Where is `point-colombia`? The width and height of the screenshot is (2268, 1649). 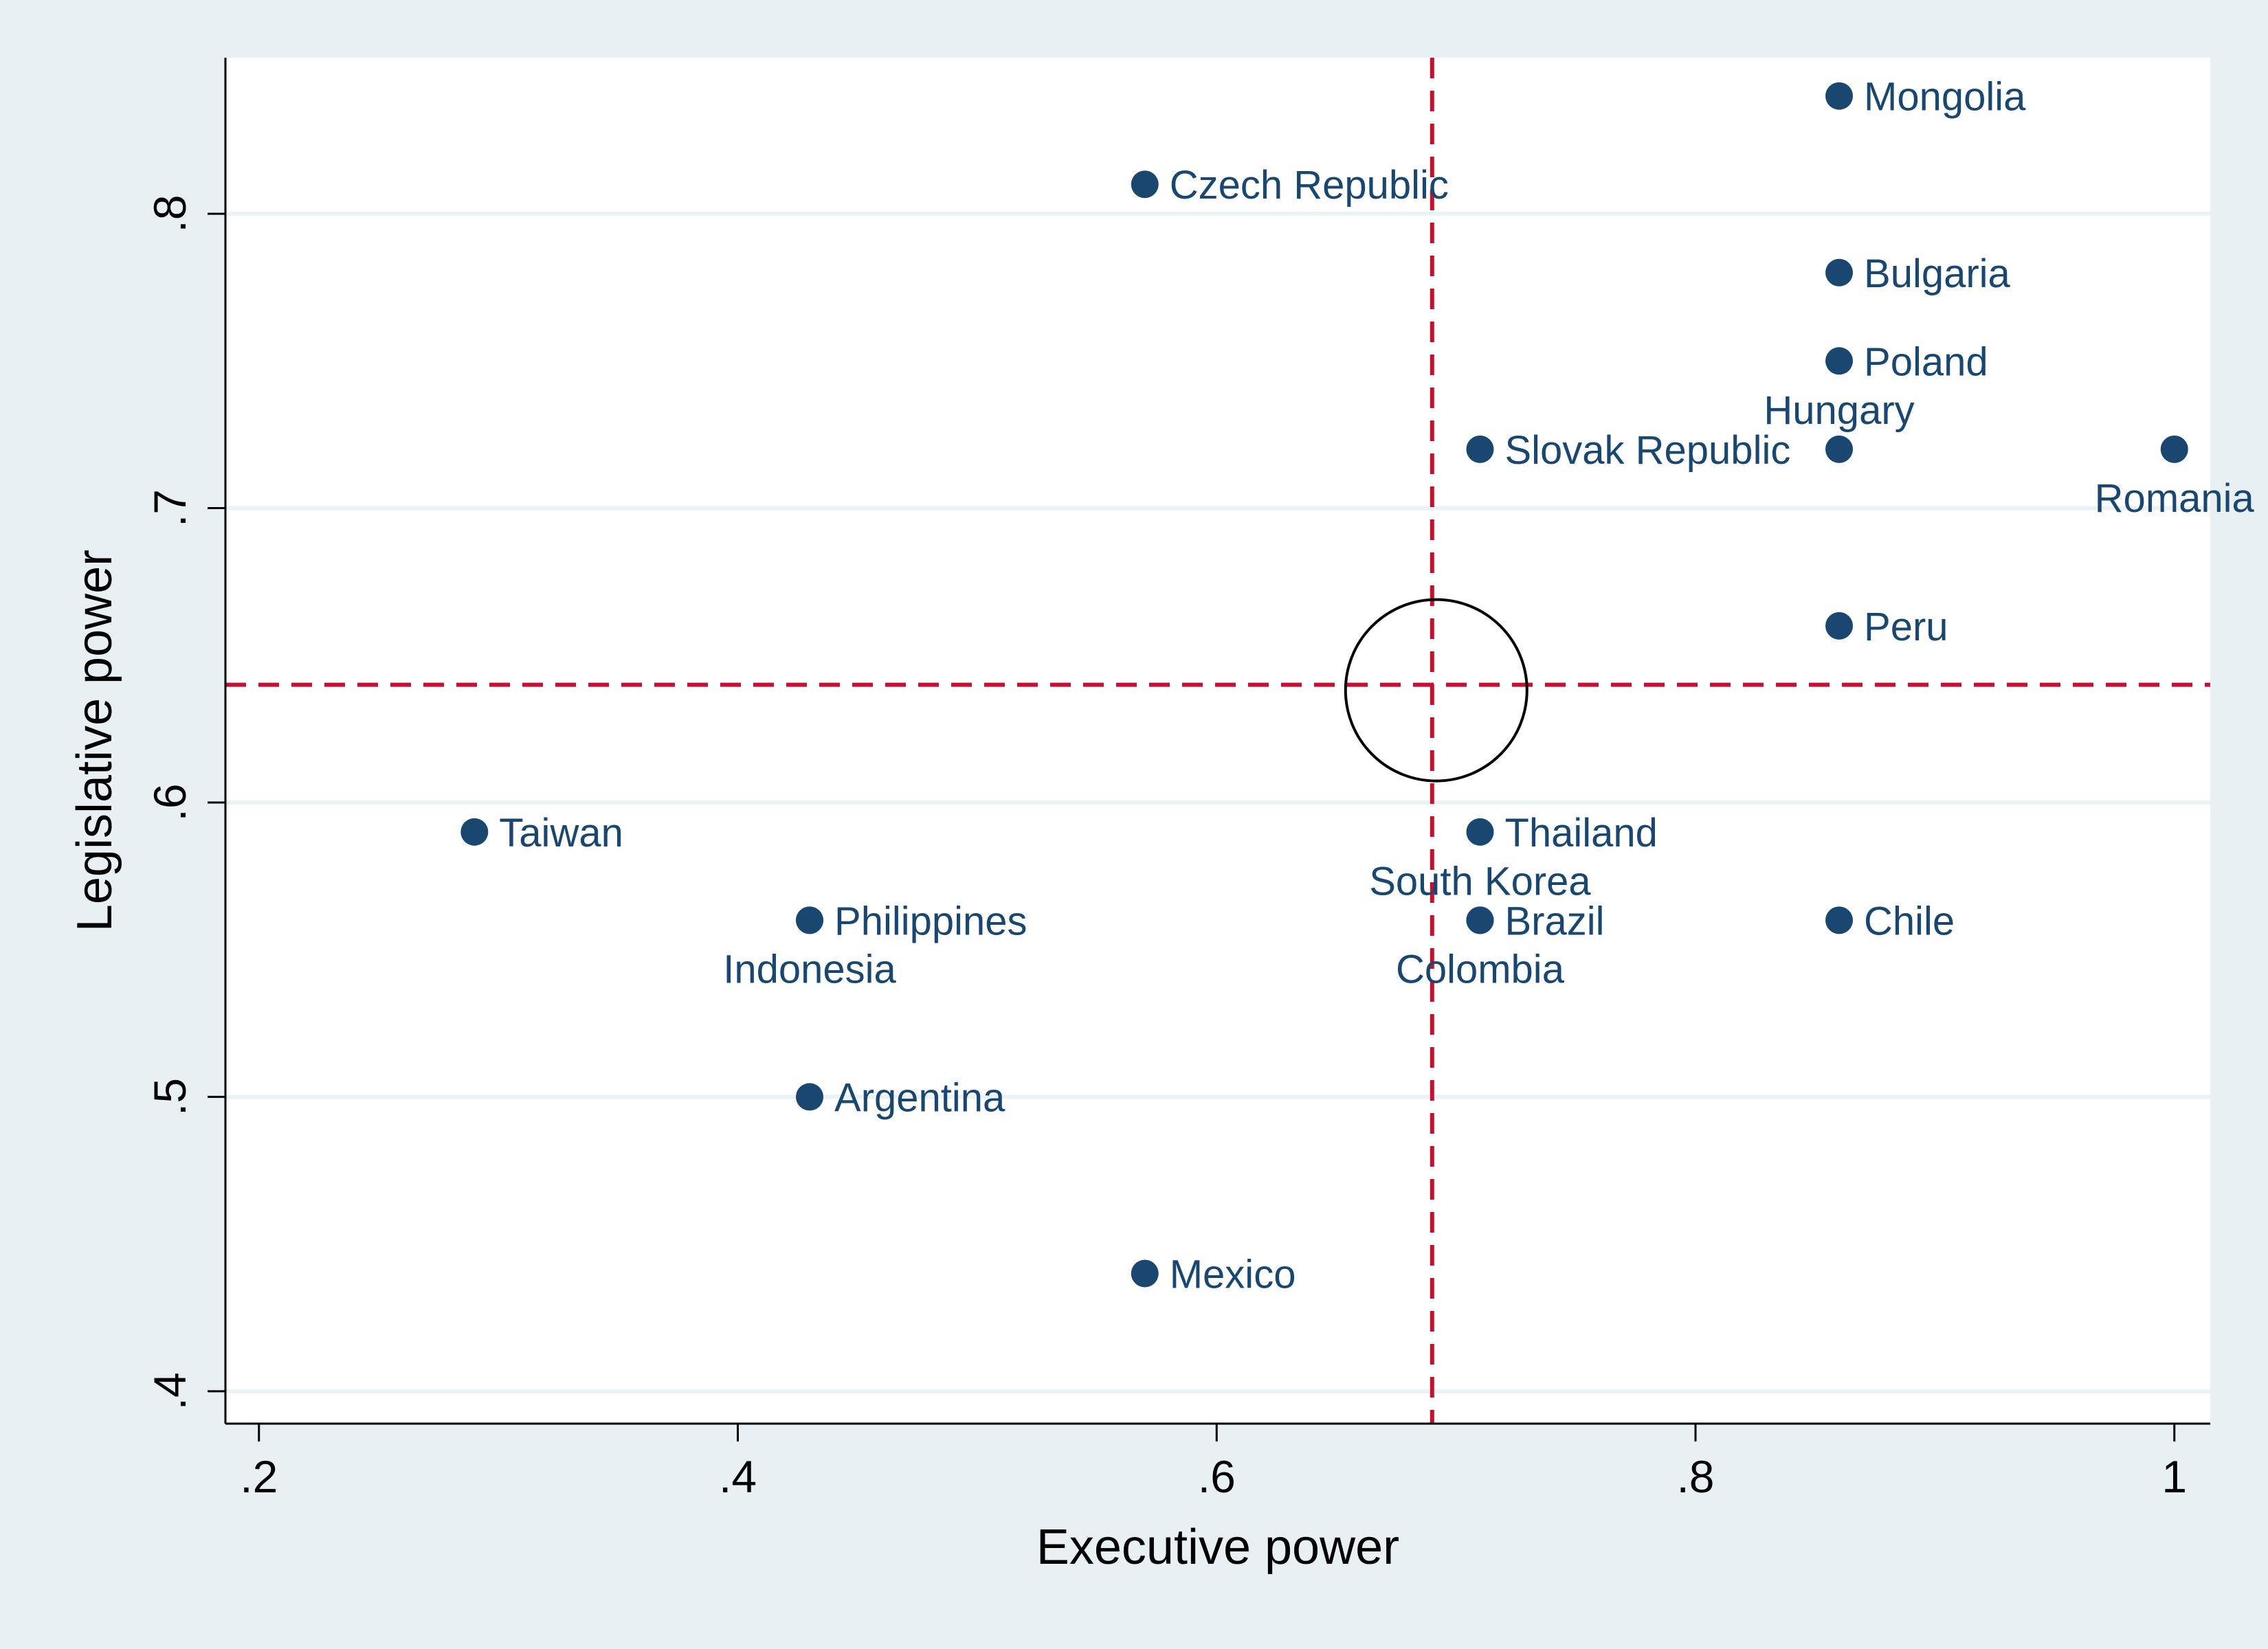
point-colombia is located at coordinates (1480, 920).